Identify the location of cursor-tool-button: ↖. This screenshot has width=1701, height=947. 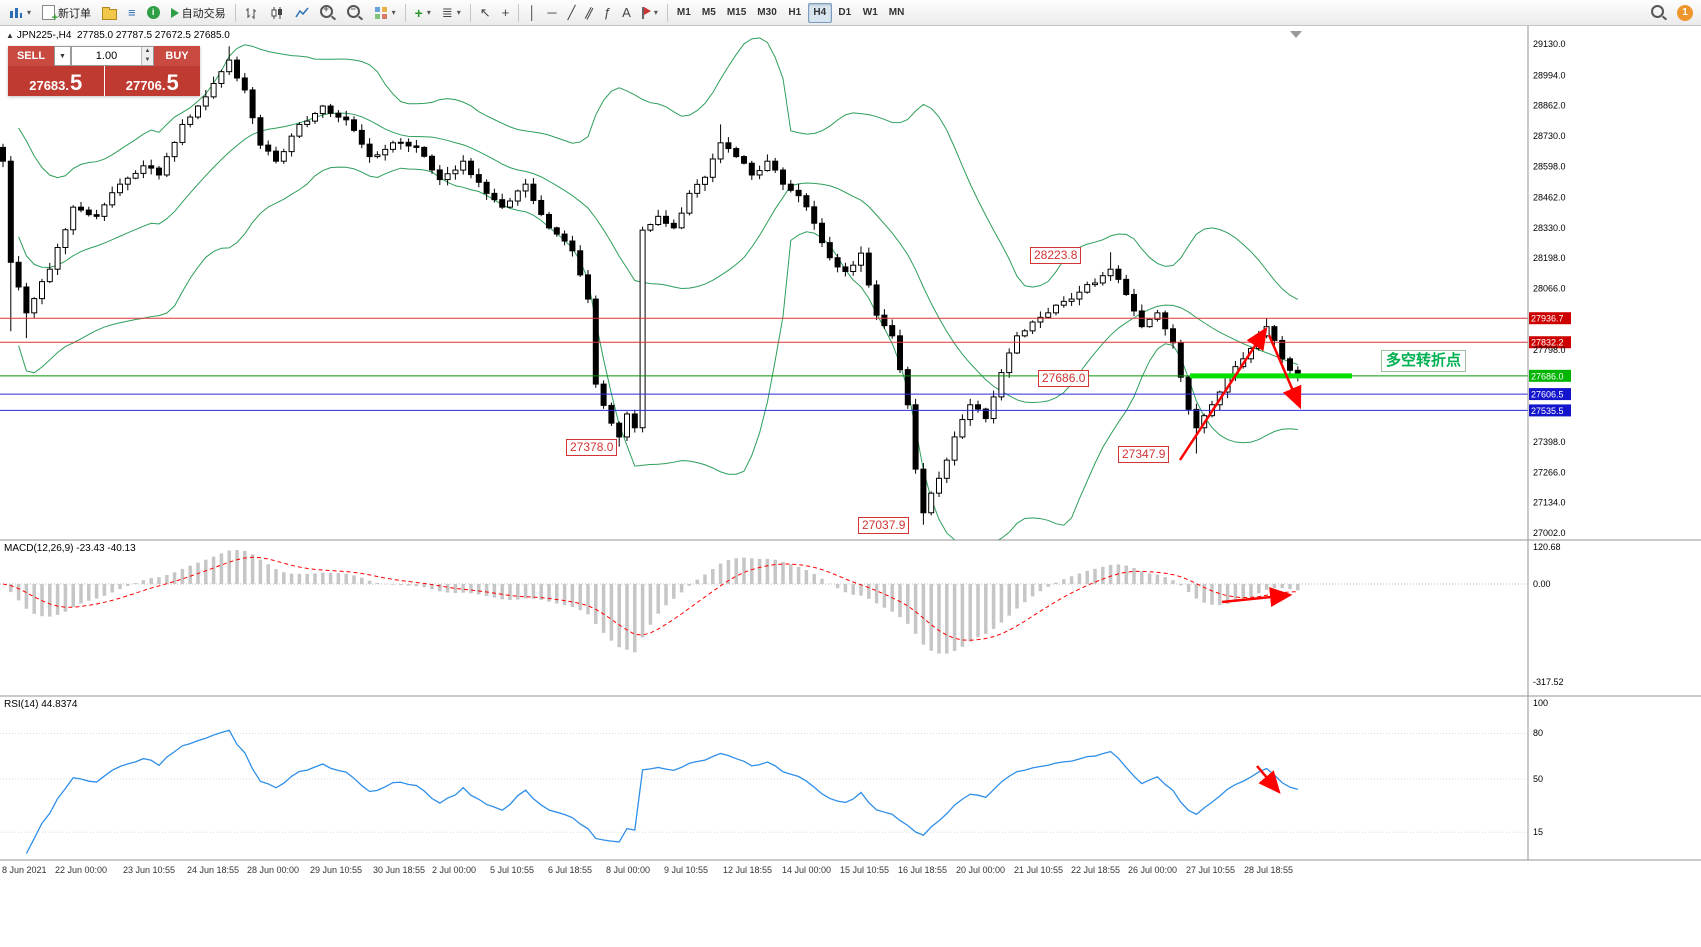
(485, 13).